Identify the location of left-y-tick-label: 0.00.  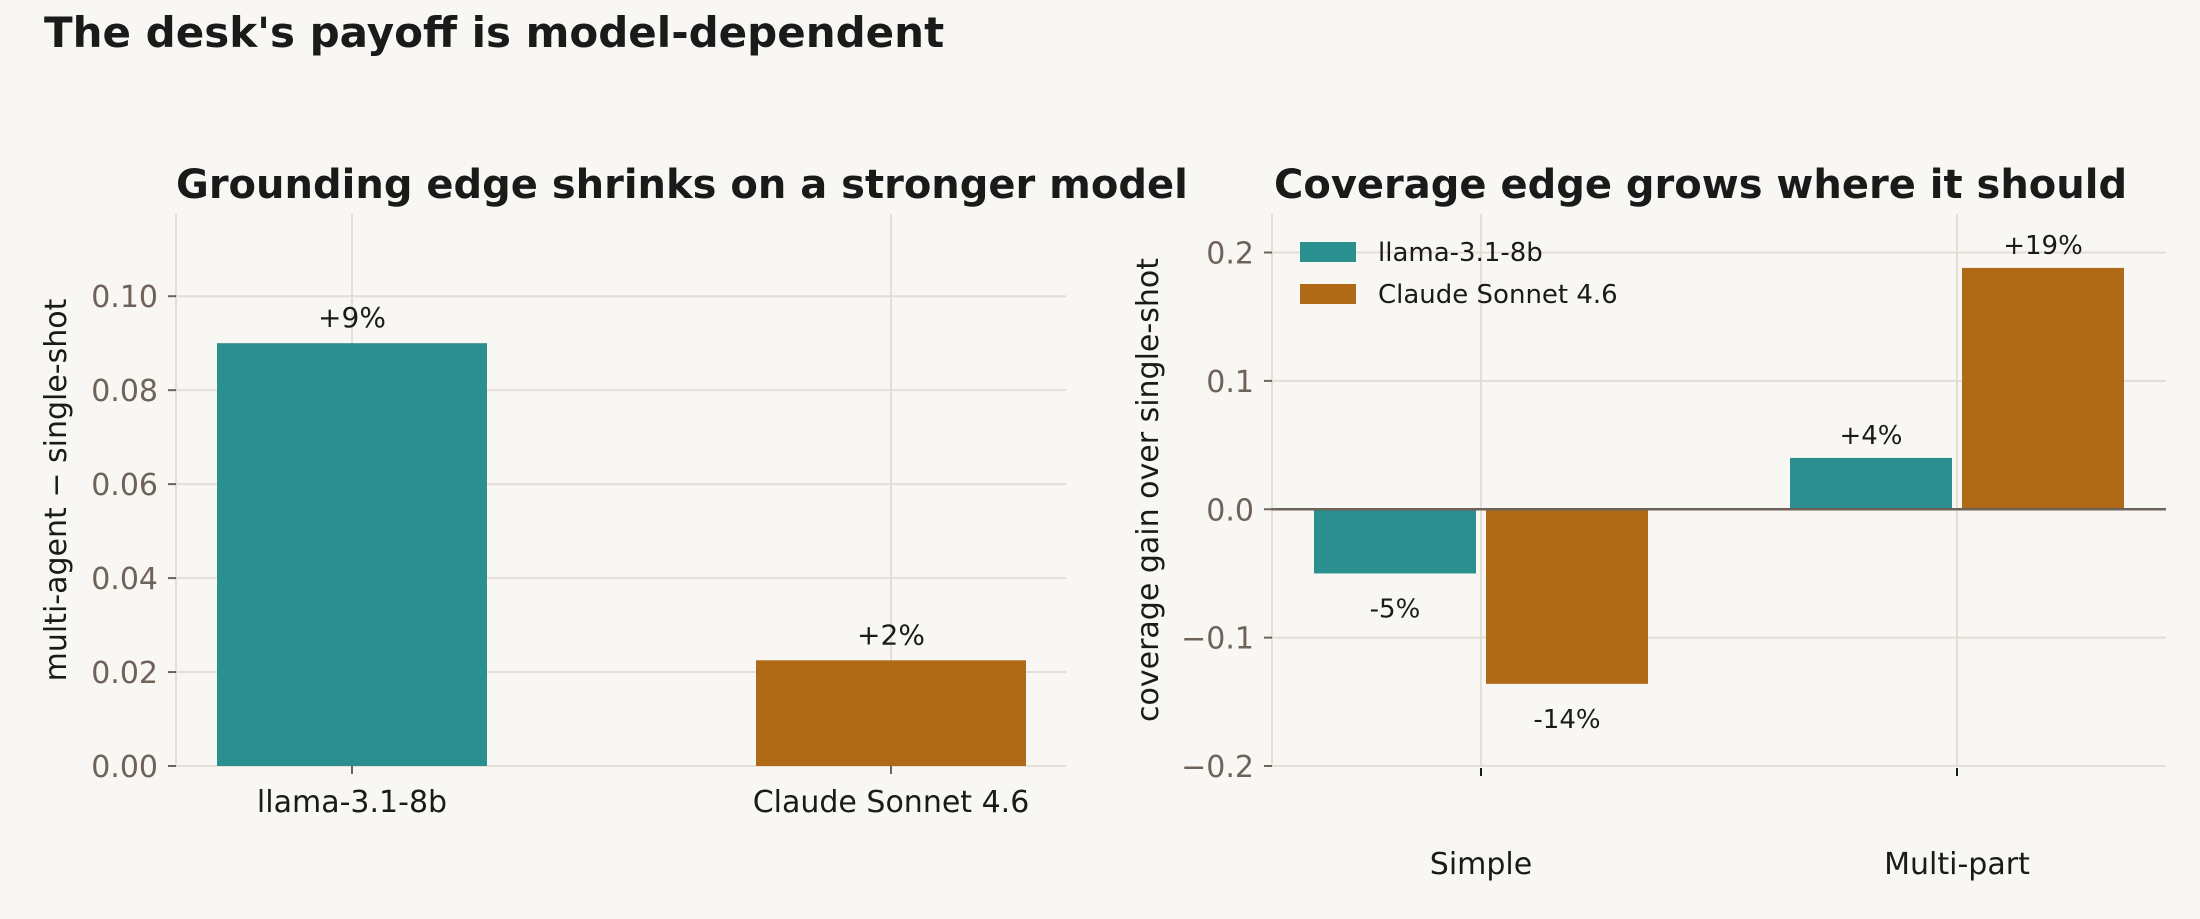
(124, 767).